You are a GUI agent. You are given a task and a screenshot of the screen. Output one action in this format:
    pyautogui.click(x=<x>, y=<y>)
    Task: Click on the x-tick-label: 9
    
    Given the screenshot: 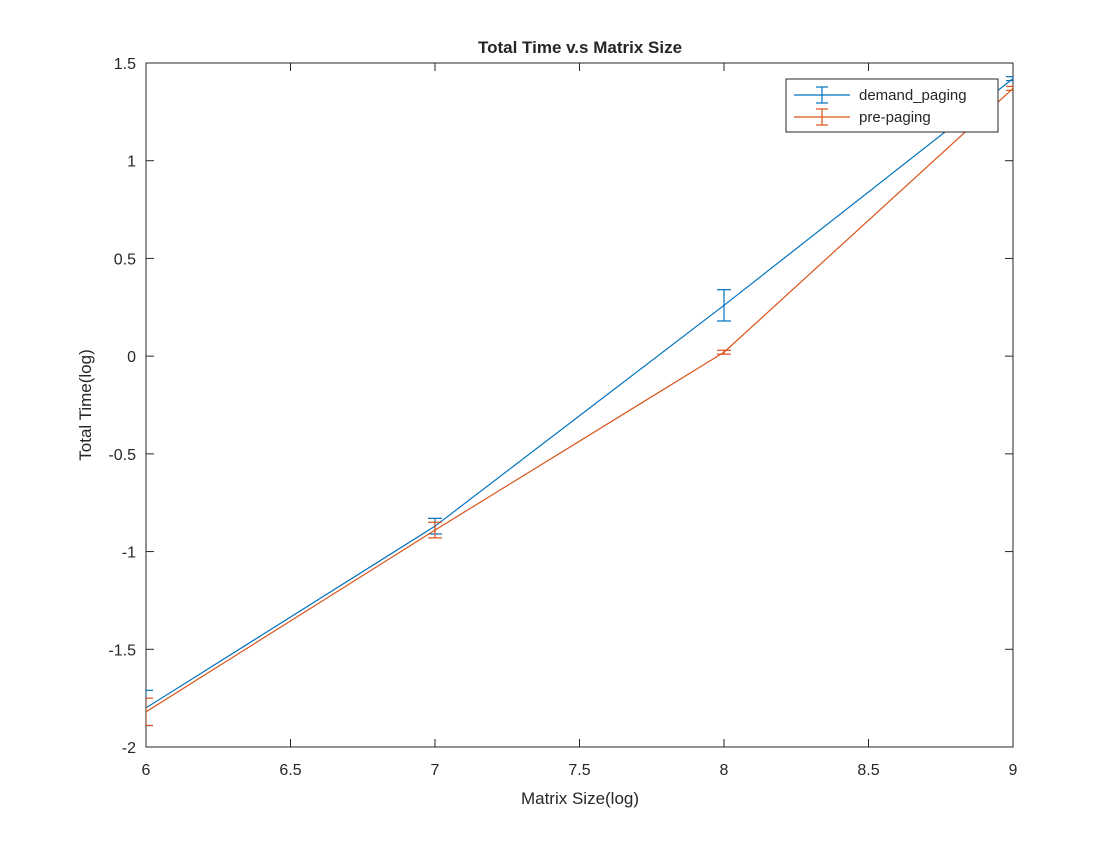 What is the action you would take?
    pyautogui.click(x=1013, y=770)
    